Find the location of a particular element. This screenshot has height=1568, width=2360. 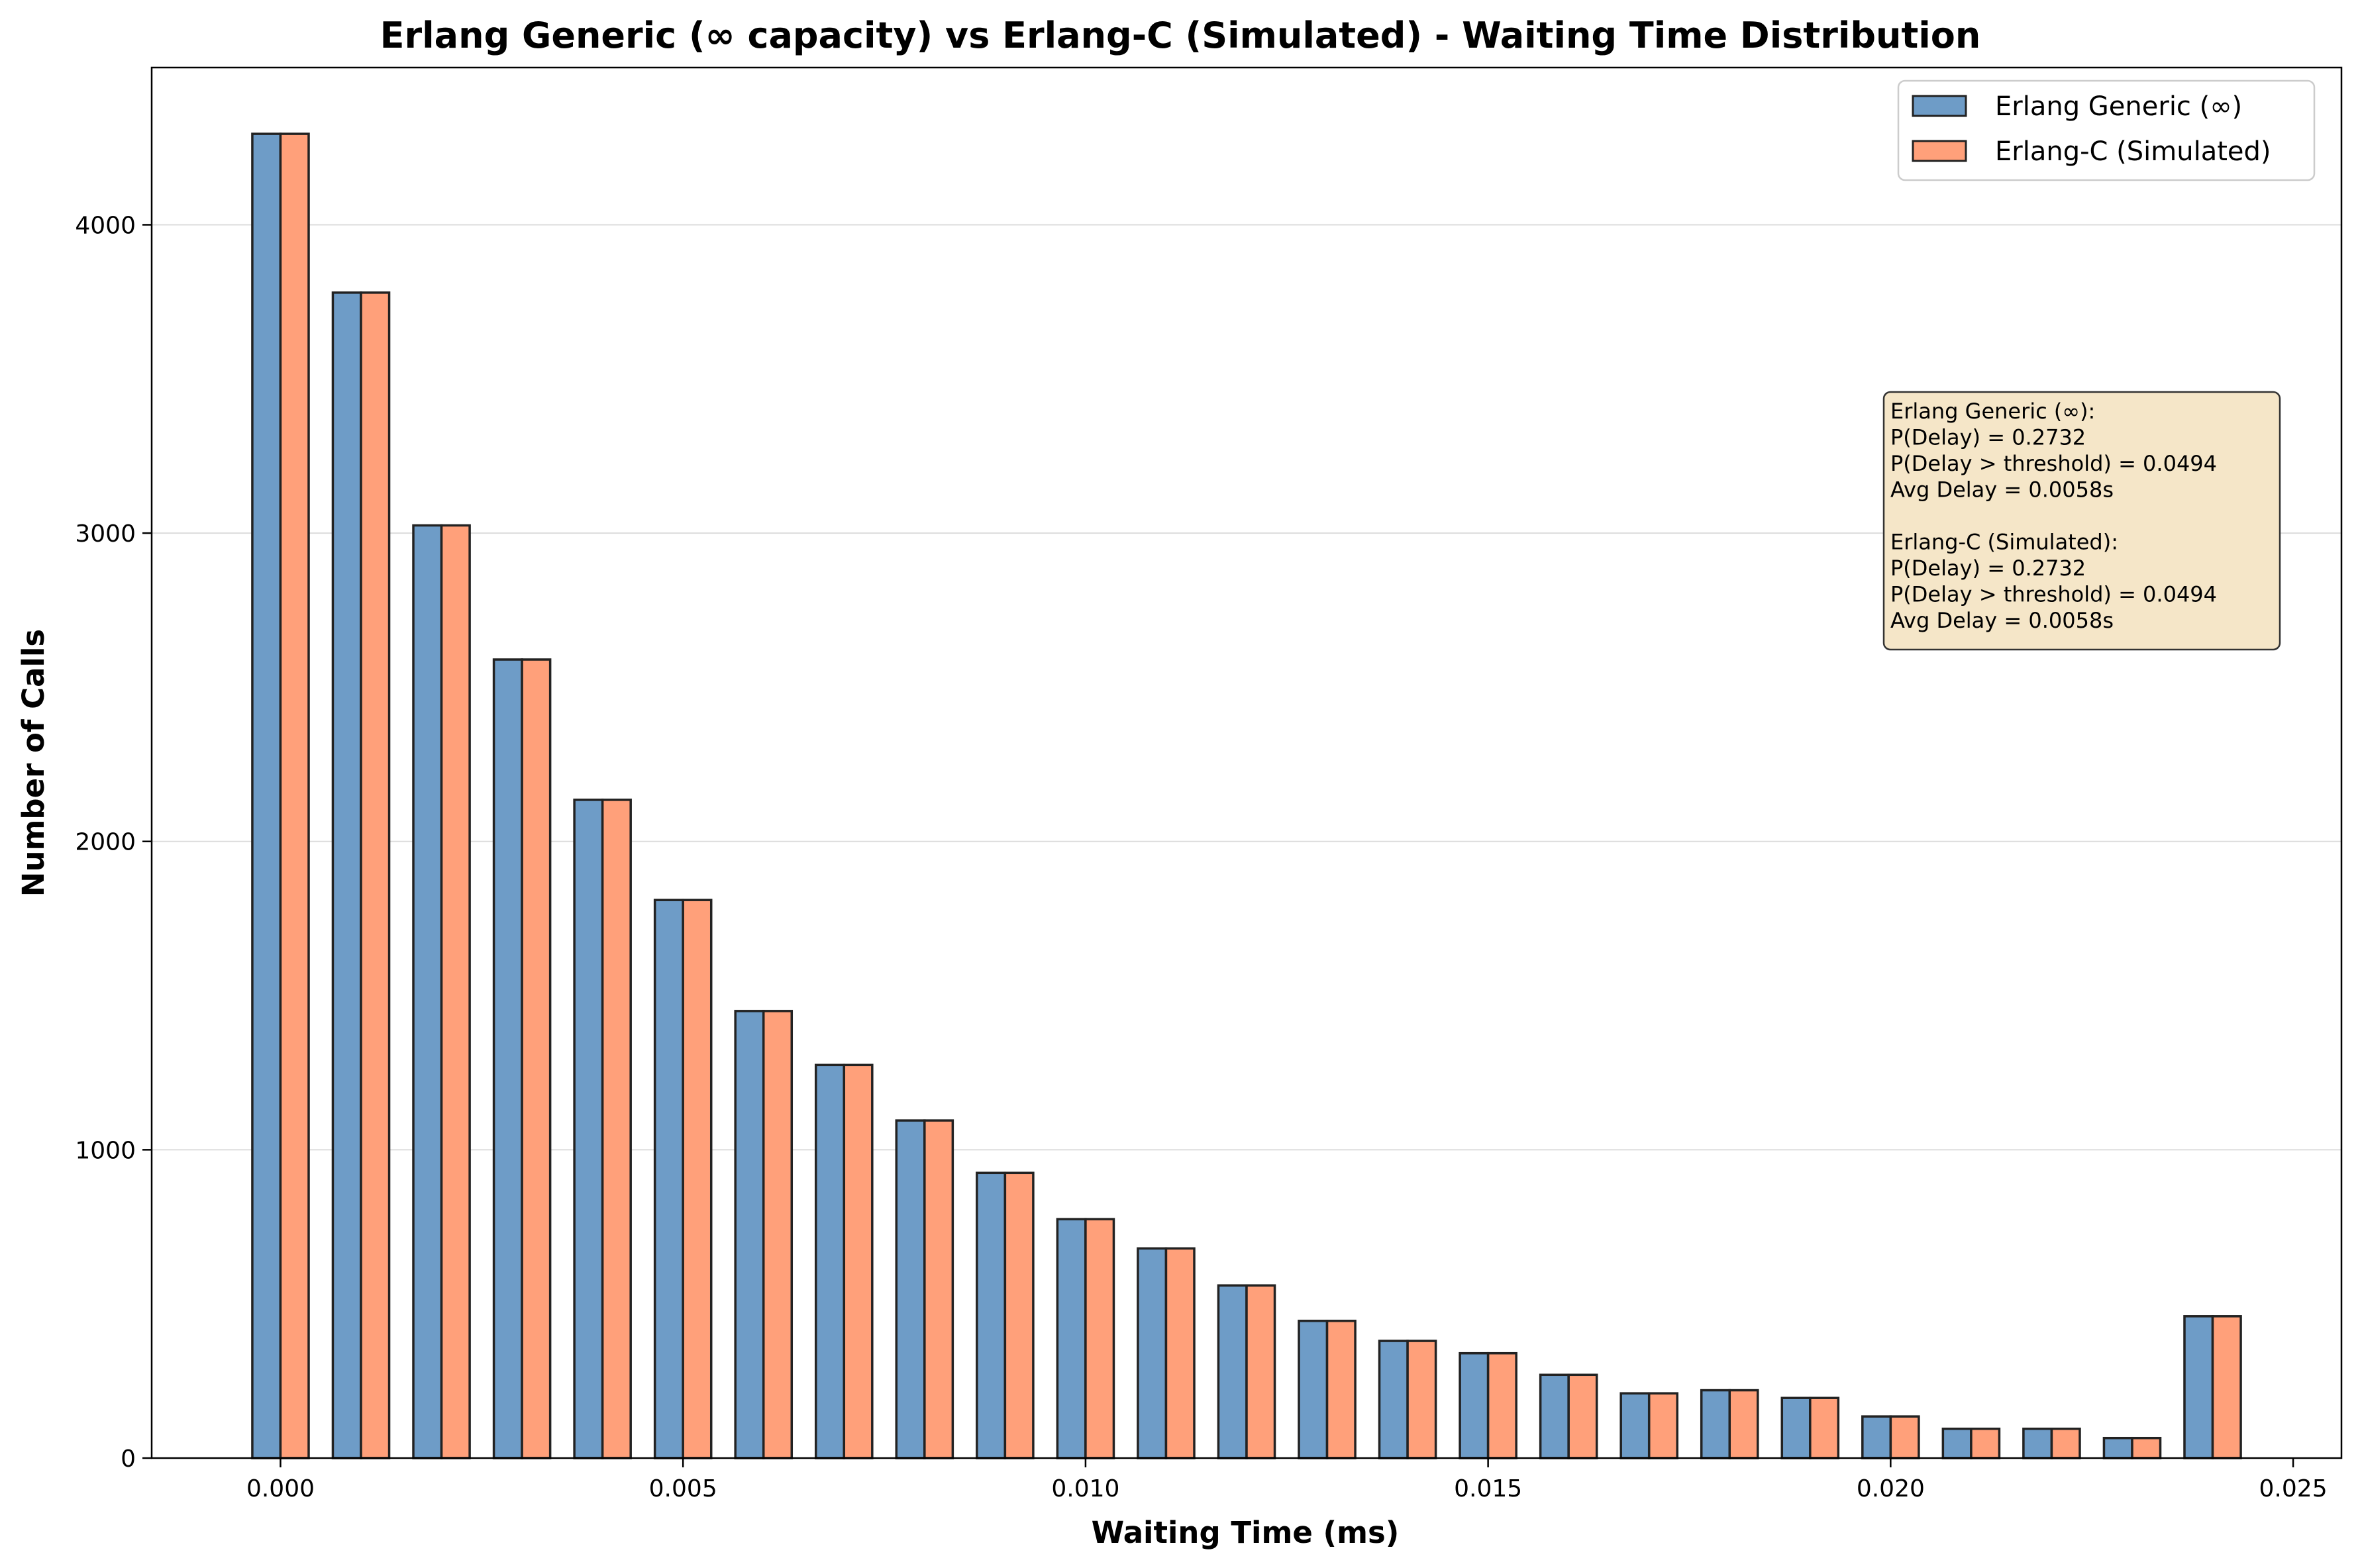

legend-label: Erlang-C (Simulated) is located at coordinates (2133, 151).